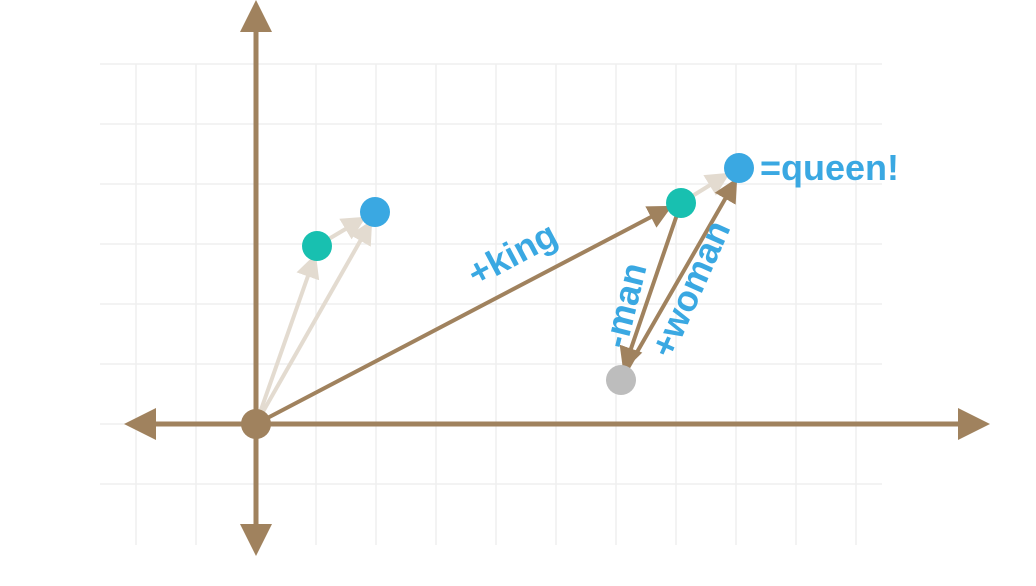 This screenshot has width=1036, height=586. I want to click on woman-label: +woman, so click(690, 288).